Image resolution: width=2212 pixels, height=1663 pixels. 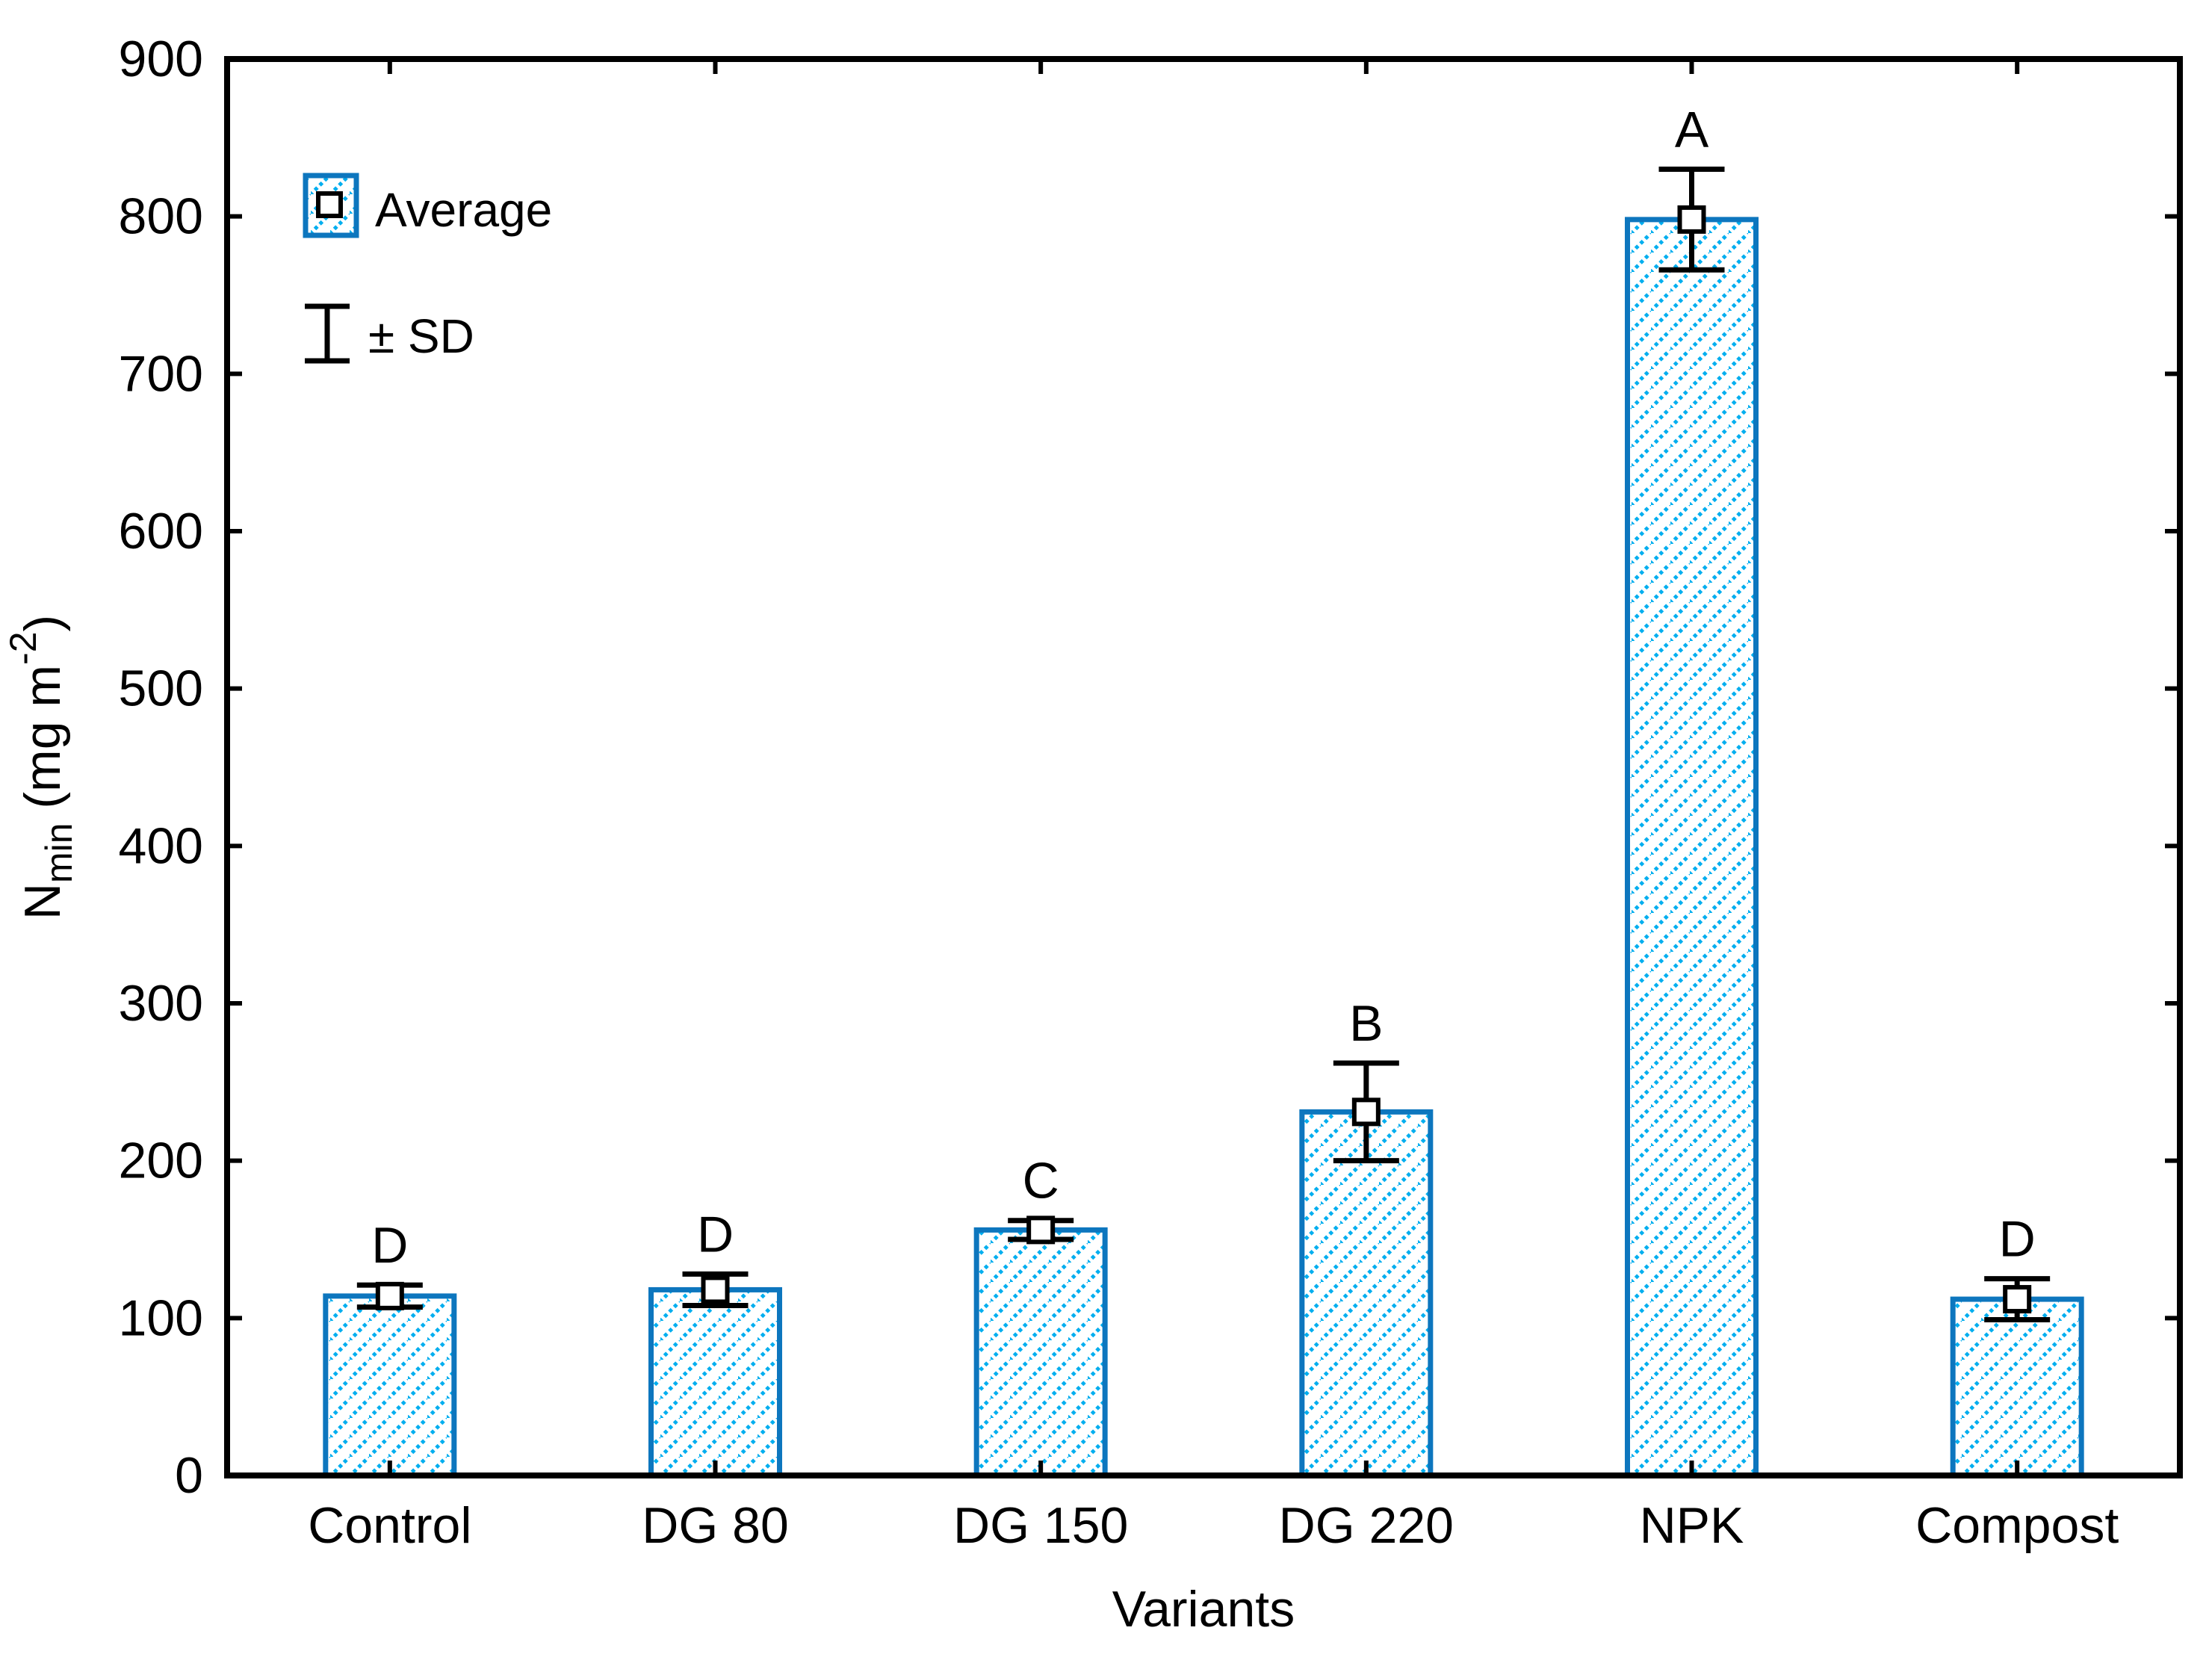 I want to click on y-axis-title-text: Nmin (mg m-2), so click(x=41, y=767).